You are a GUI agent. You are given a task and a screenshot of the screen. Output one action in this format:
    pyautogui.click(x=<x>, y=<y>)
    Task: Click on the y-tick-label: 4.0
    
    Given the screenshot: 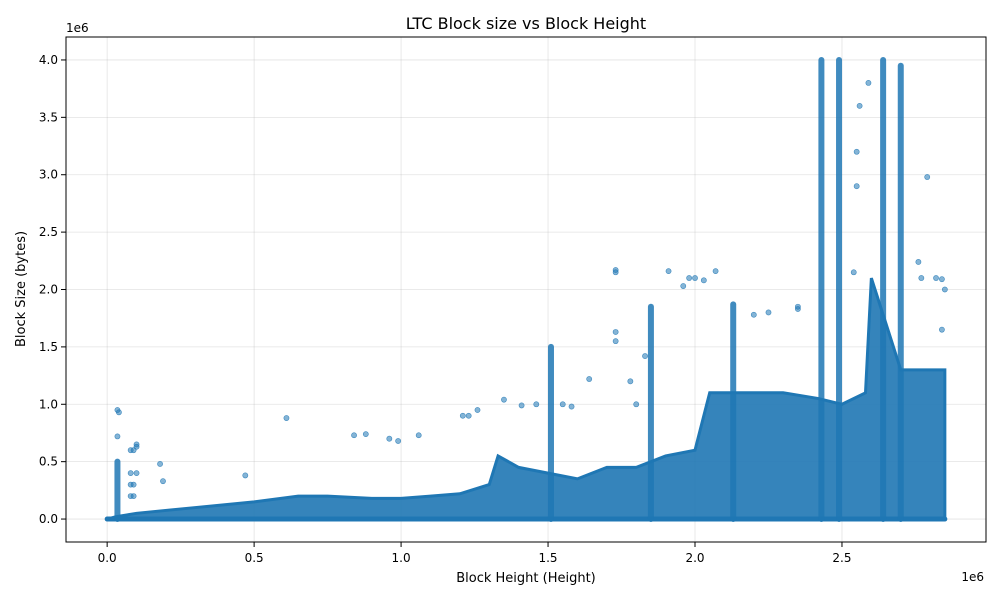 What is the action you would take?
    pyautogui.click(x=48, y=60)
    